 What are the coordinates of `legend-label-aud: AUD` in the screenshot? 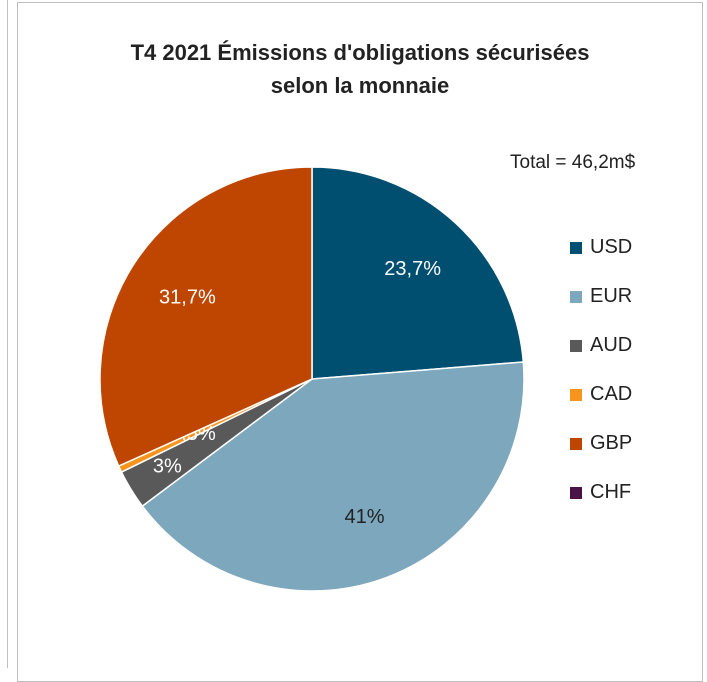 It's located at (611, 345).